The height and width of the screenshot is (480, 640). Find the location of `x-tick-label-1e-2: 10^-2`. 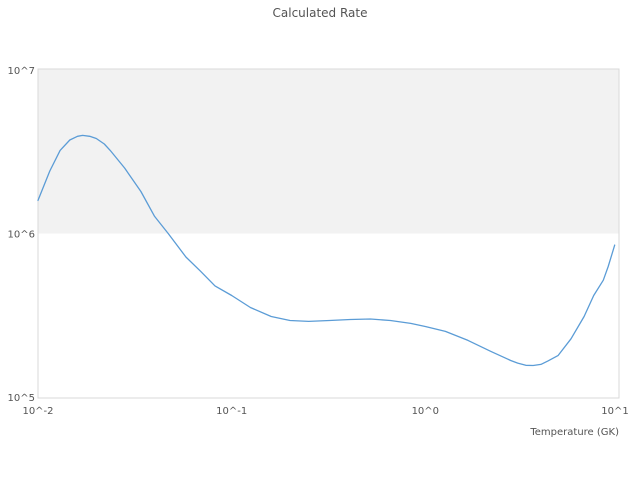

x-tick-label-1e-2: 10^-2 is located at coordinates (37, 411).